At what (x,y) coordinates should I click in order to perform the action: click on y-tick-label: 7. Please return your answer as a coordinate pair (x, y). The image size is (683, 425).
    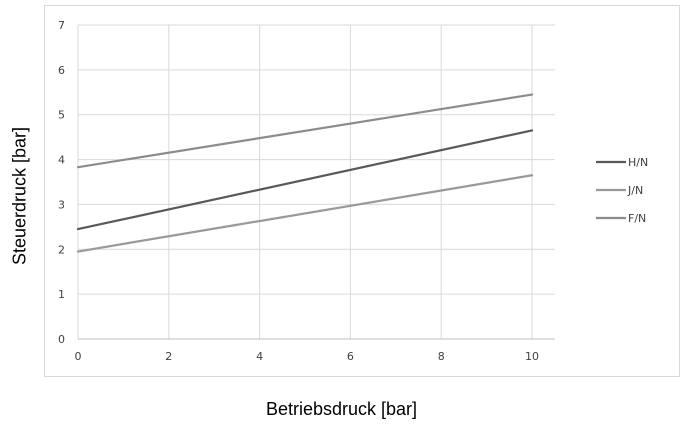
    Looking at the image, I should click on (61, 25).